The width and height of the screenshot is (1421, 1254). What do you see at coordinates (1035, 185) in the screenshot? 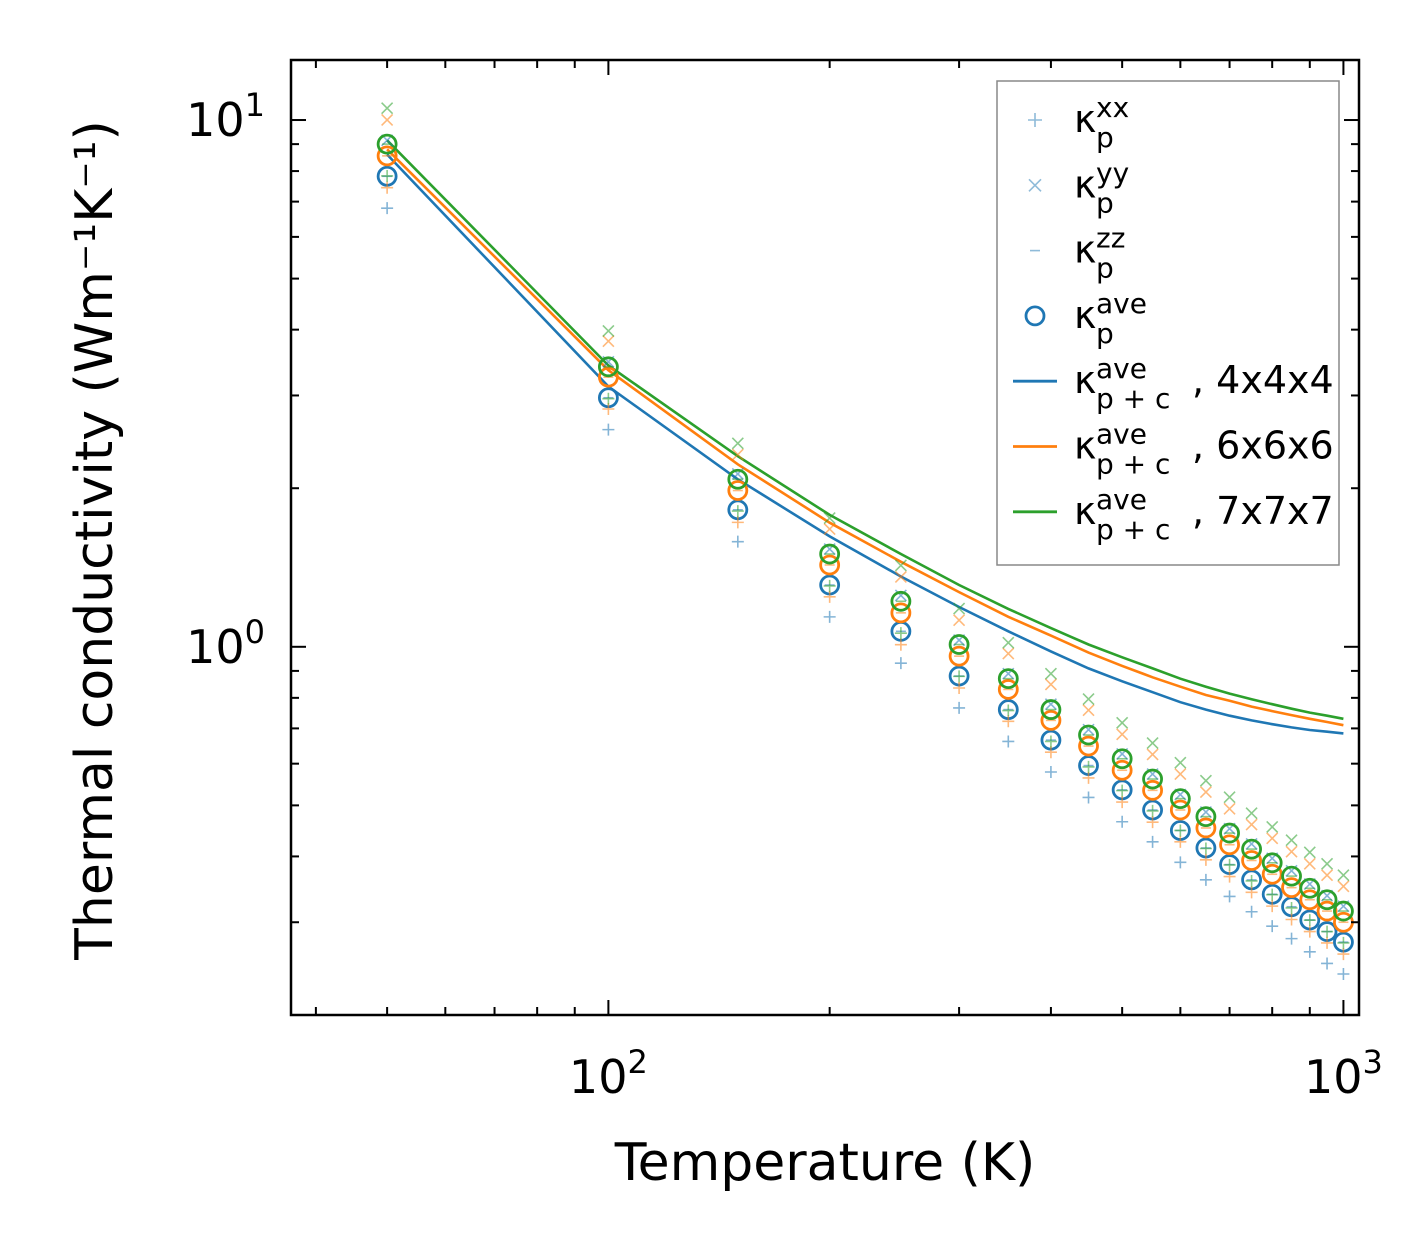
I see `legend-cross-marker` at bounding box center [1035, 185].